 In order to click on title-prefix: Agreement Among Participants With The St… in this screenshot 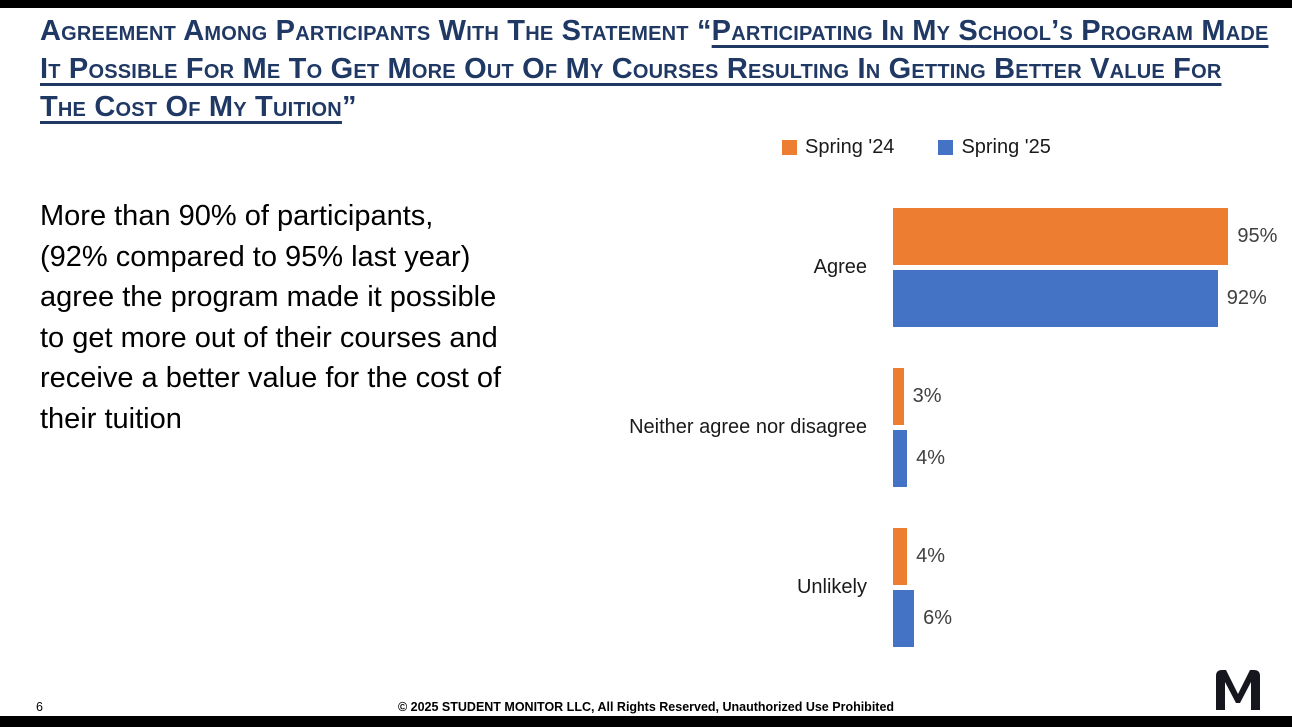, I will do `click(376, 31)`.